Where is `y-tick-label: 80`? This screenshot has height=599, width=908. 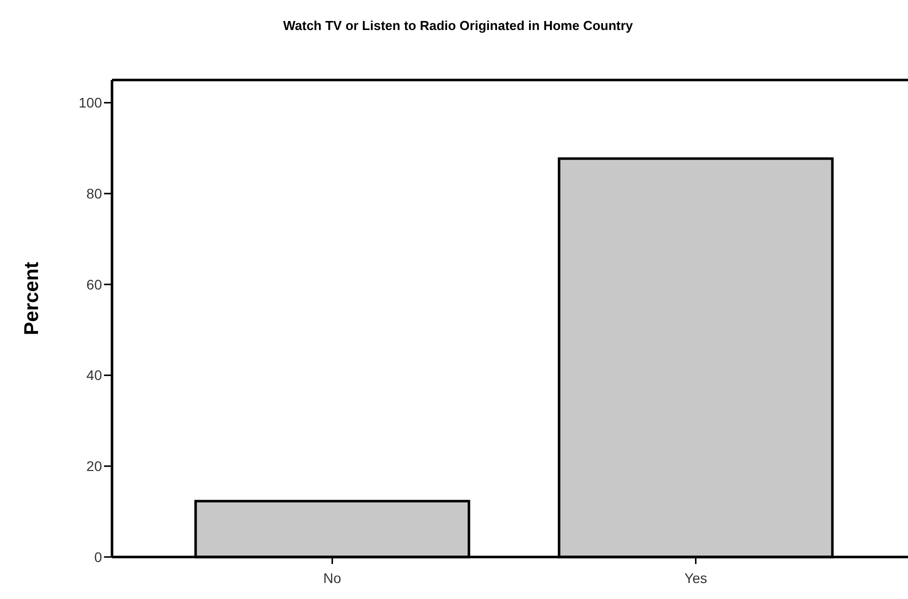
y-tick-label: 80 is located at coordinates (94, 193).